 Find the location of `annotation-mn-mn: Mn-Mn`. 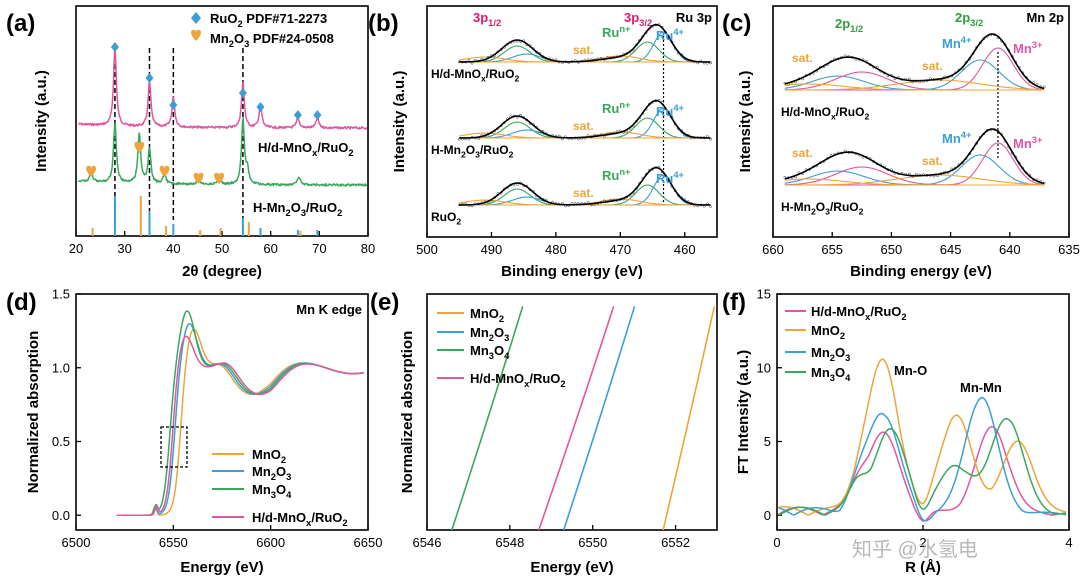

annotation-mn-mn: Mn-Mn is located at coordinates (981, 387).